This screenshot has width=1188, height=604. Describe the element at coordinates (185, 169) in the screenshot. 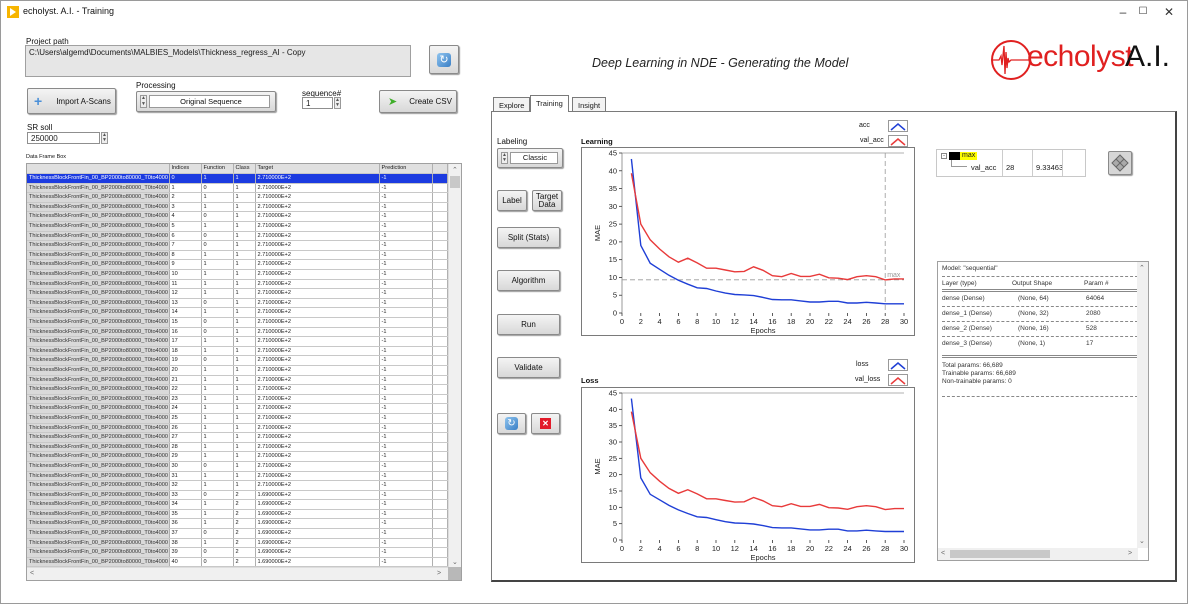

I see `column-header-indices: Indices` at that location.